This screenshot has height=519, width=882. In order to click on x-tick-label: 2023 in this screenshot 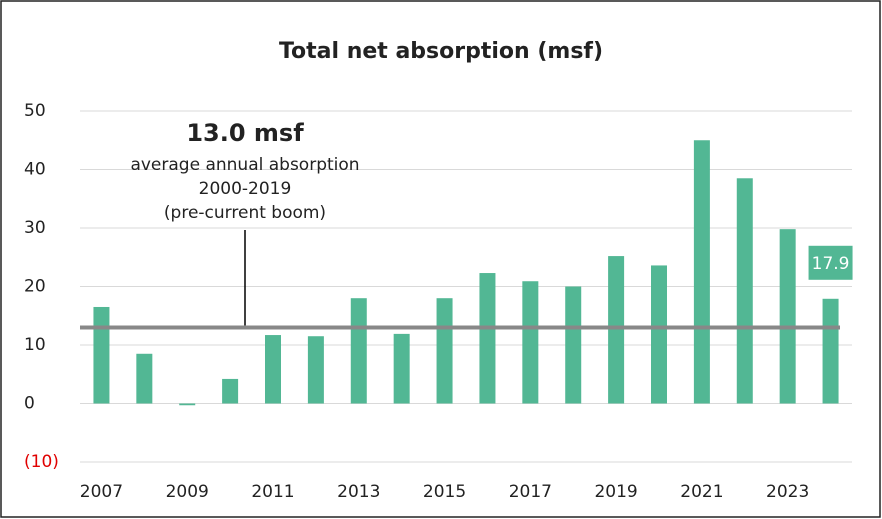, I will do `click(787, 492)`.